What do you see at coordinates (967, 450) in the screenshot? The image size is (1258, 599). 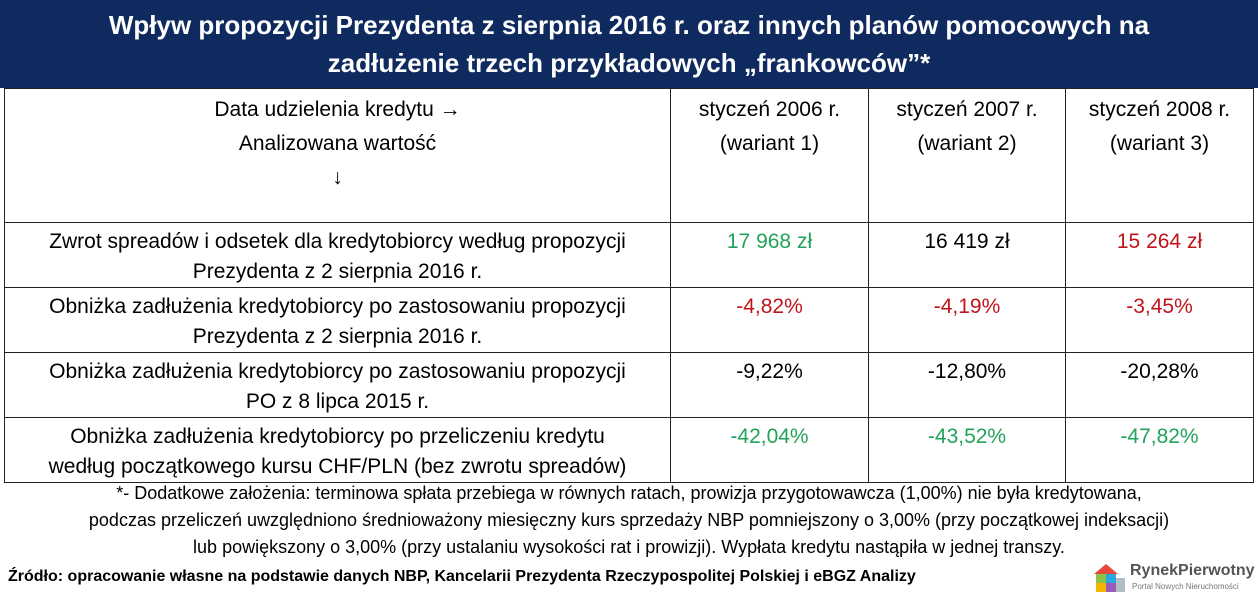 I see `value-cell: -43,52%` at bounding box center [967, 450].